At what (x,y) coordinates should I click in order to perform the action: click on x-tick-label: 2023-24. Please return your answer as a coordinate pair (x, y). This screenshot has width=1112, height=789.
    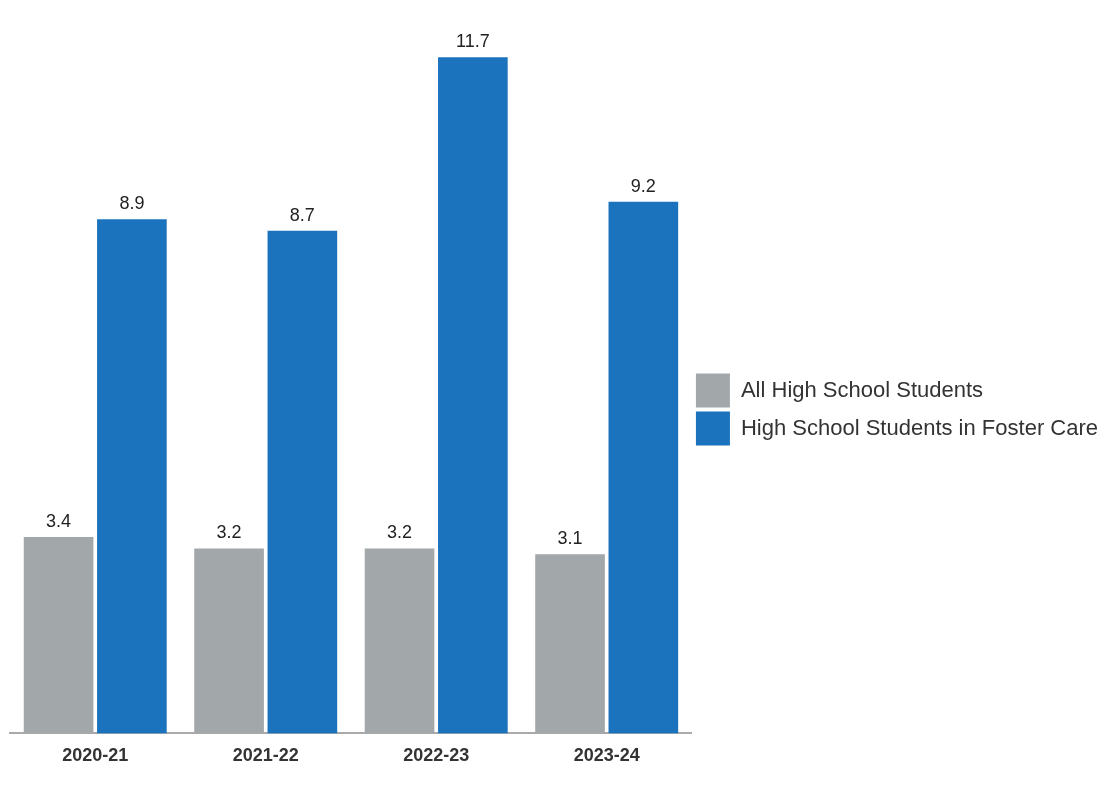
    Looking at the image, I should click on (606, 755).